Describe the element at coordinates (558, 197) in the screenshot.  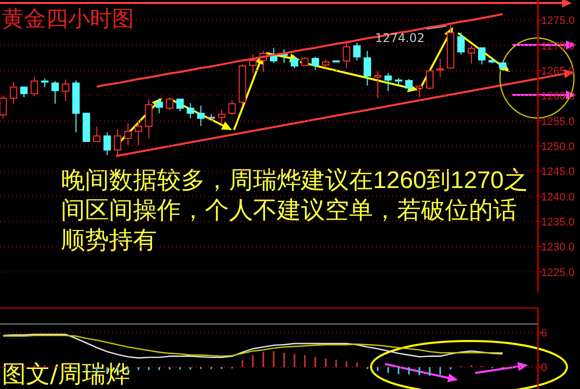
I see `y-tick-label: 1240.0` at that location.